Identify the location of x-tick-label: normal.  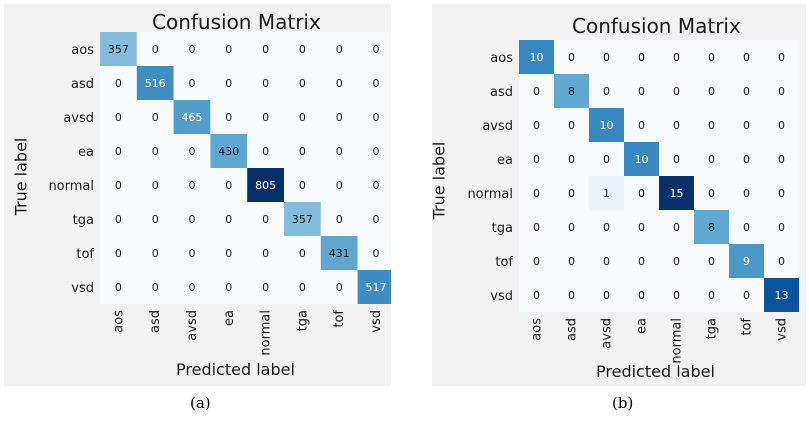
(677, 341).